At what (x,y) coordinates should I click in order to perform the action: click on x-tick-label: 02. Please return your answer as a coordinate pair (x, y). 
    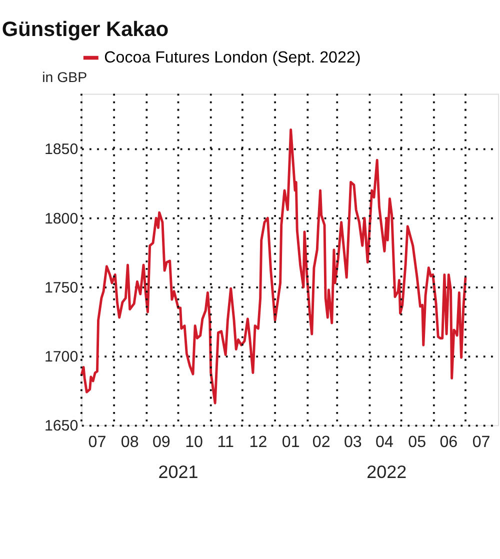
    Looking at the image, I should click on (321, 441).